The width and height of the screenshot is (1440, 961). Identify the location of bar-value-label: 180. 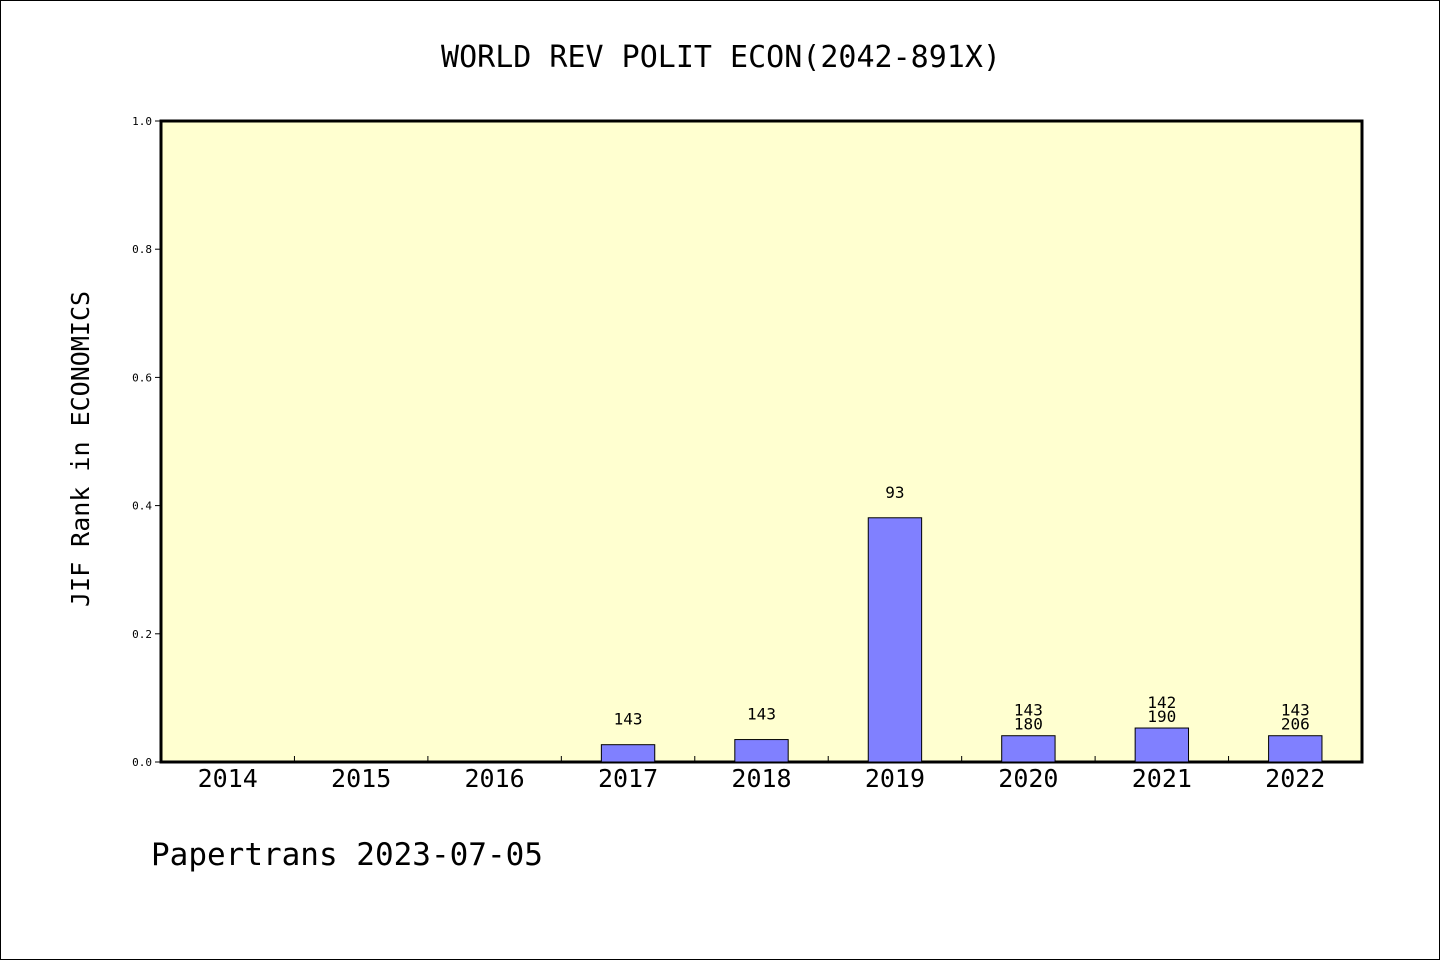
(1028, 724).